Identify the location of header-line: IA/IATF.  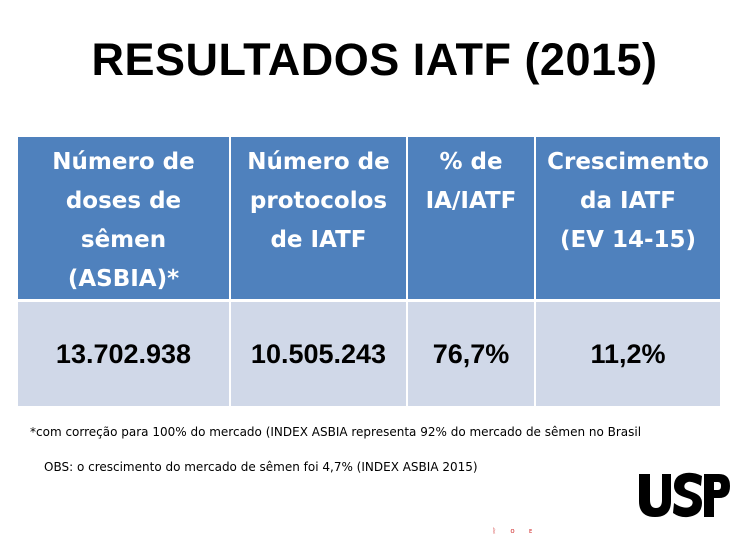
(471, 201).